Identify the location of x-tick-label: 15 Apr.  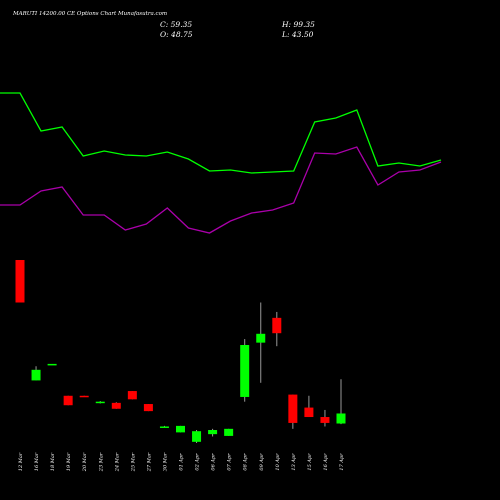
(310, 462).